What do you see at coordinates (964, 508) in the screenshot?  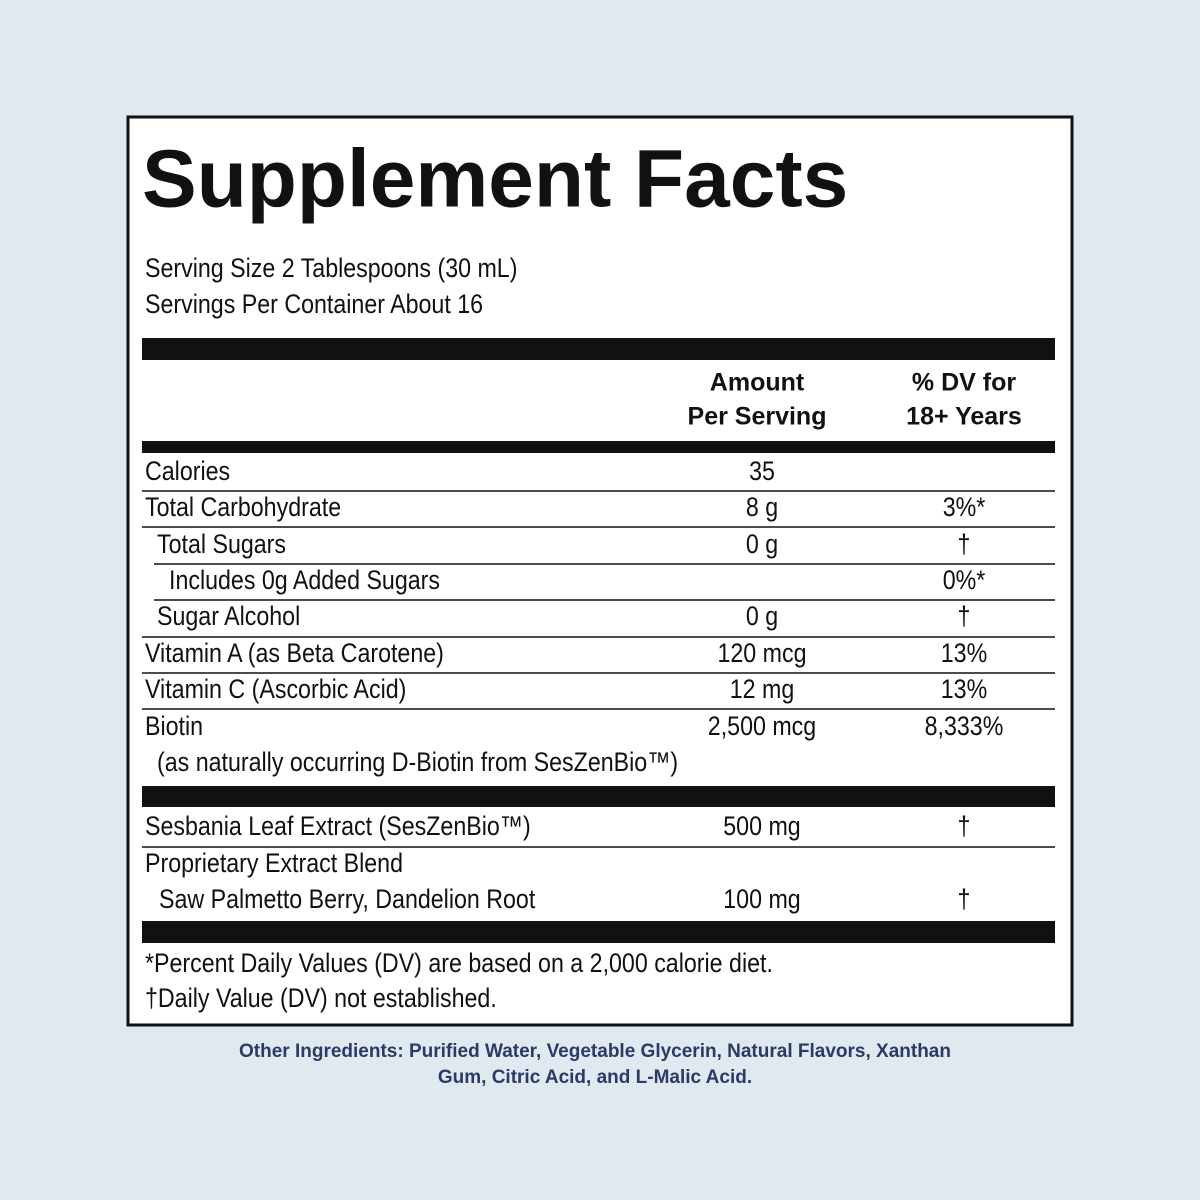 I see `row-dv: 3%*` at bounding box center [964, 508].